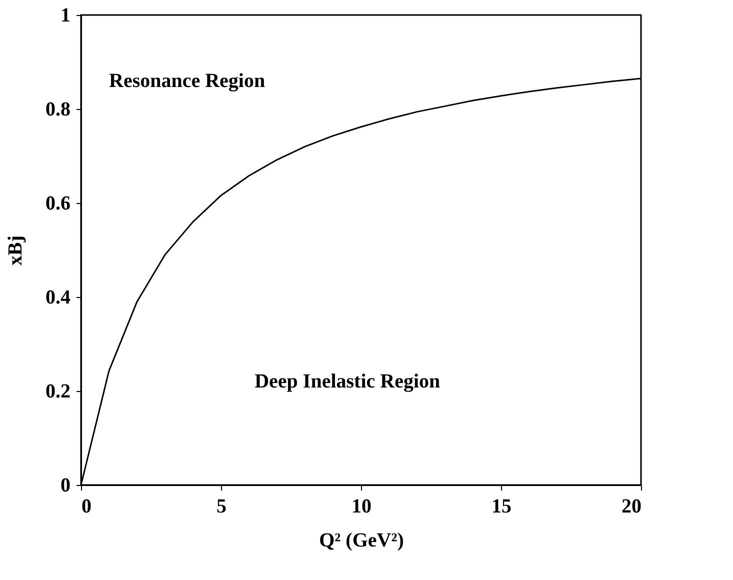  What do you see at coordinates (65, 15) in the screenshot?
I see `y-tick-label: 1` at bounding box center [65, 15].